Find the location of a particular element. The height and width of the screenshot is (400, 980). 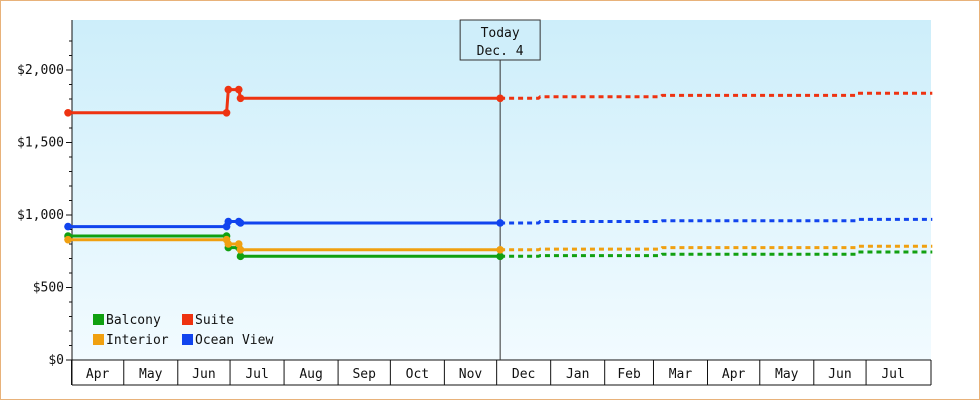

today-date: Dec. 4 is located at coordinates (500, 51).